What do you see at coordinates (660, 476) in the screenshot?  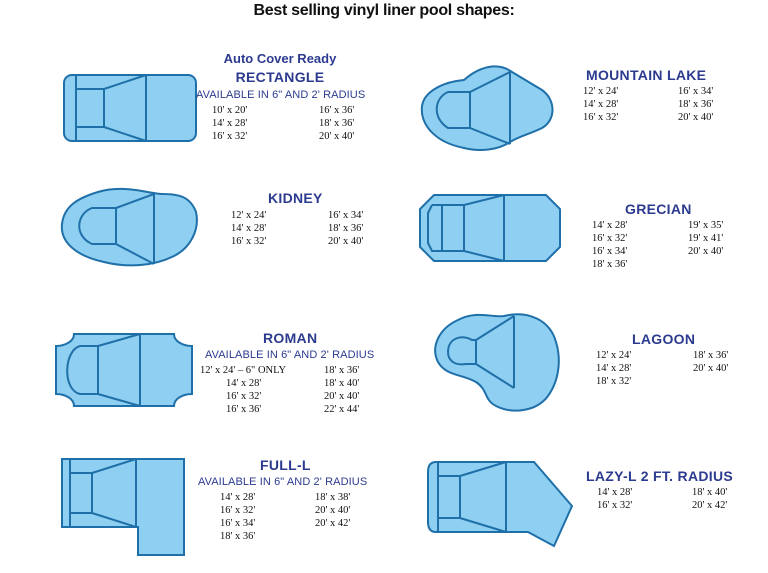 I see `shape-name: LAZY-L 2 FT. RADIUS` at bounding box center [660, 476].